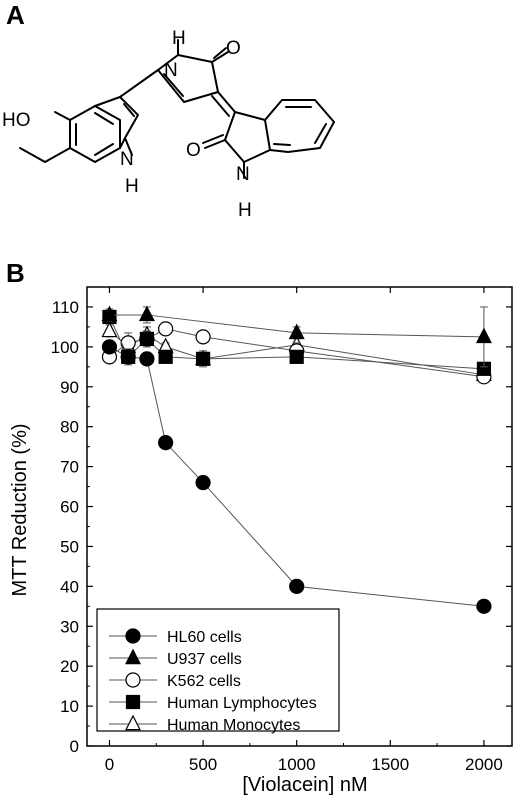 The height and width of the screenshot is (801, 520). I want to click on legend-label: K562 cells, so click(204, 681).